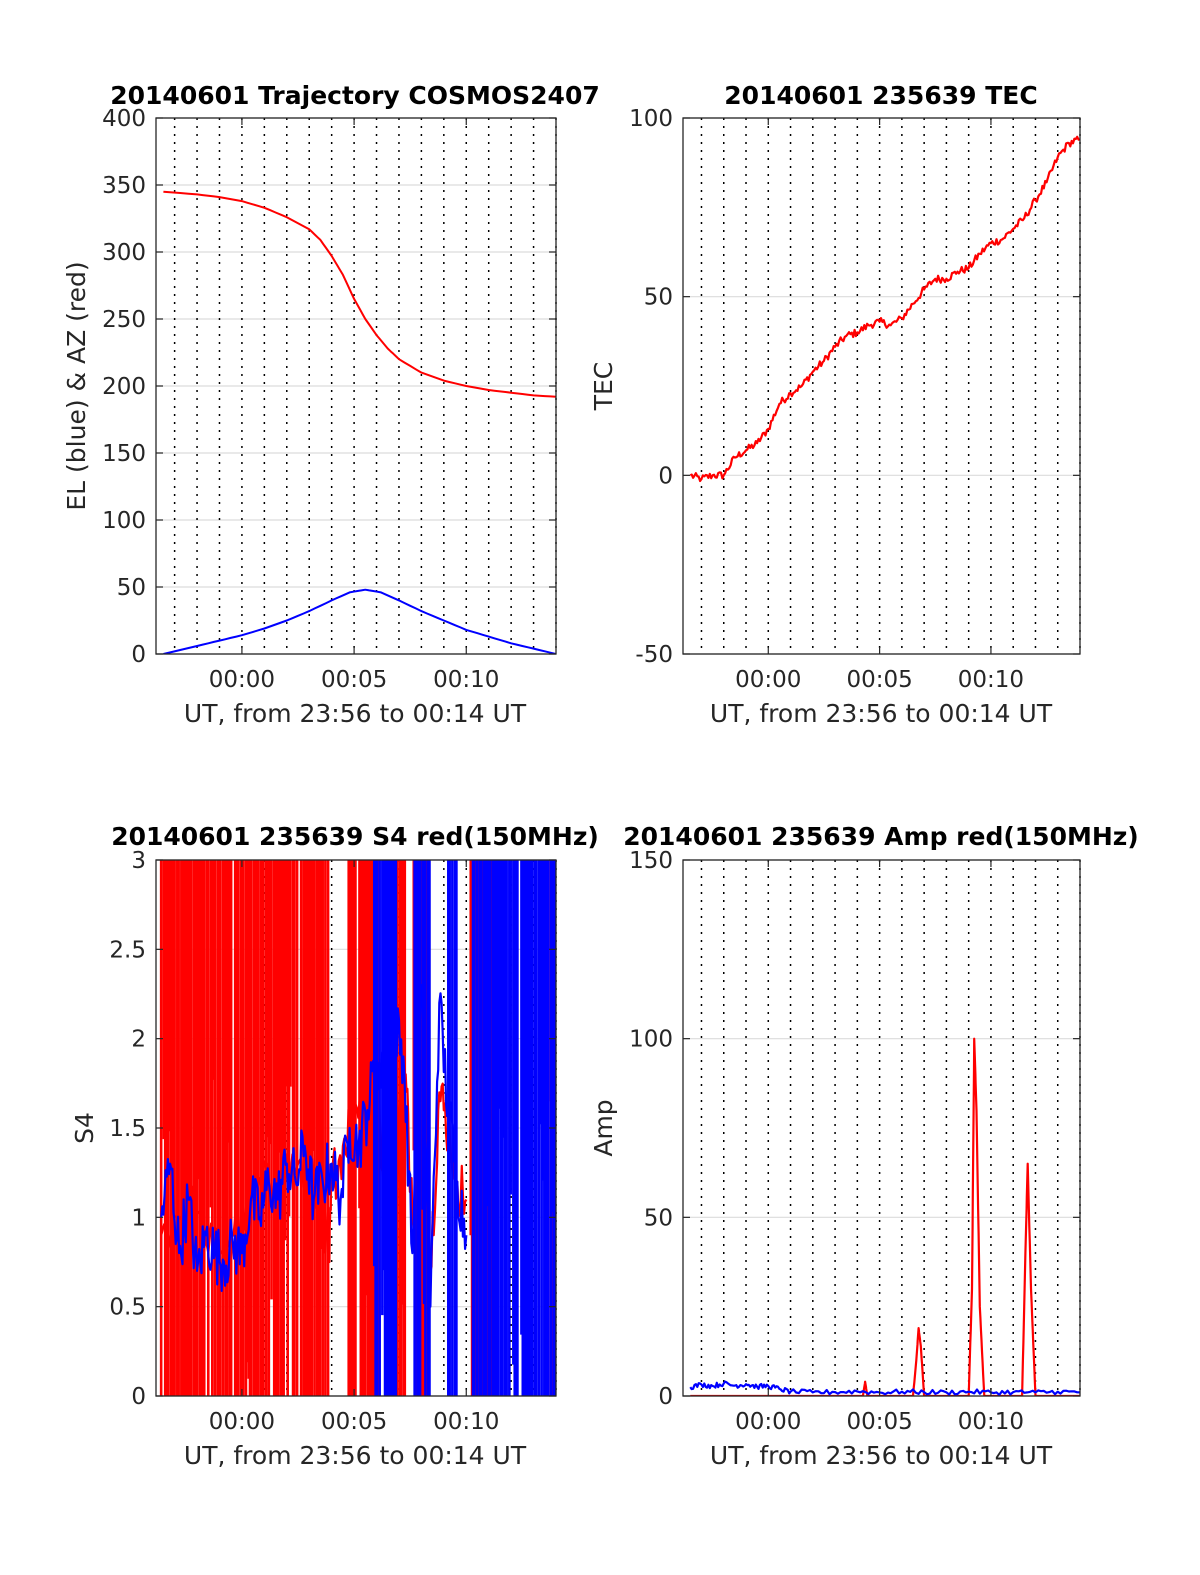  Describe the element at coordinates (138, 861) in the screenshot. I see `y-tick-label: 3` at that location.